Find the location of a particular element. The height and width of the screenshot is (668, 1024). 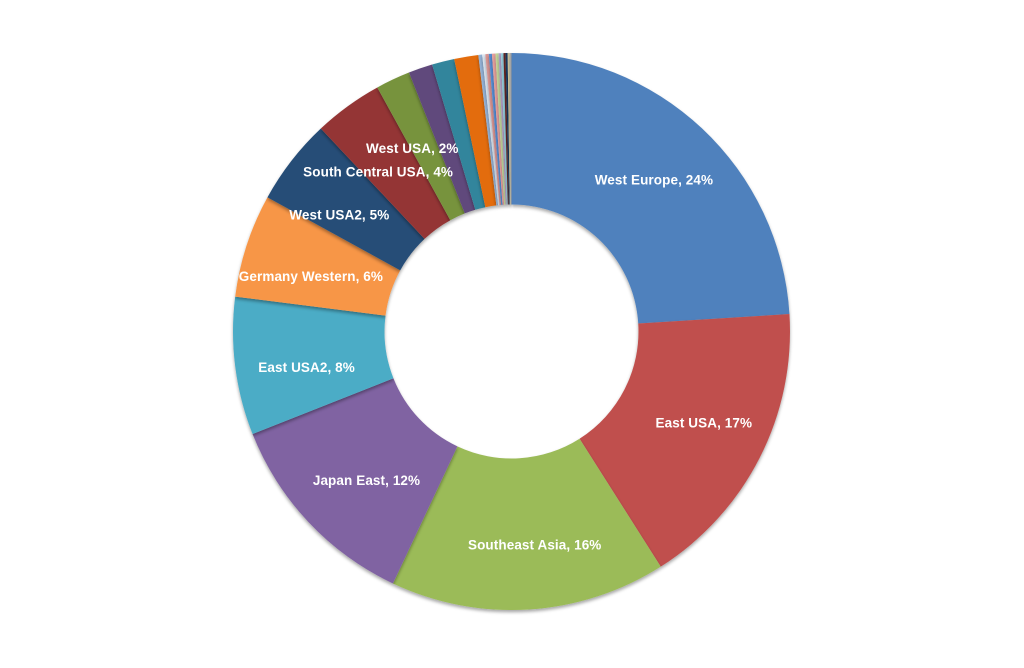

pie-slice-southeast-asia is located at coordinates (526, 524).